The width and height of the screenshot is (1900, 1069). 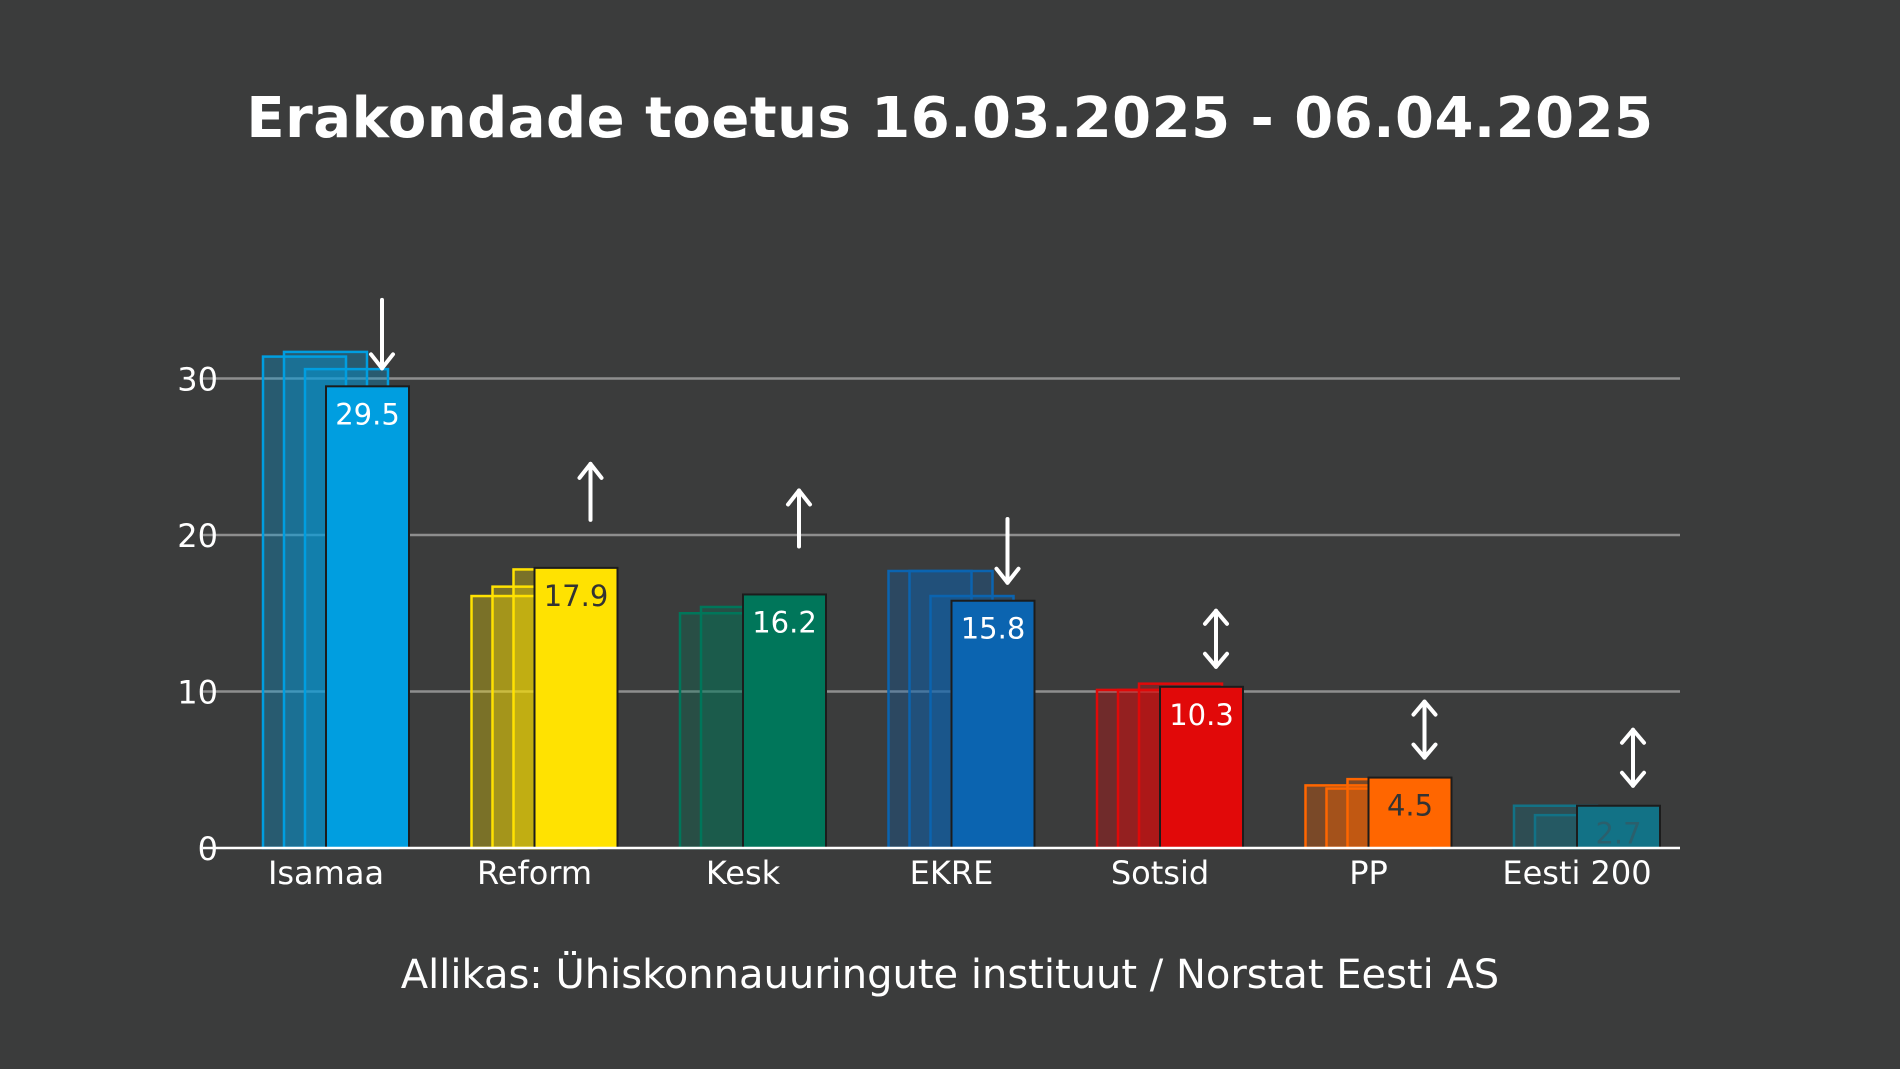 What do you see at coordinates (952, 873) in the screenshot?
I see `x-tick-label: EKRE` at bounding box center [952, 873].